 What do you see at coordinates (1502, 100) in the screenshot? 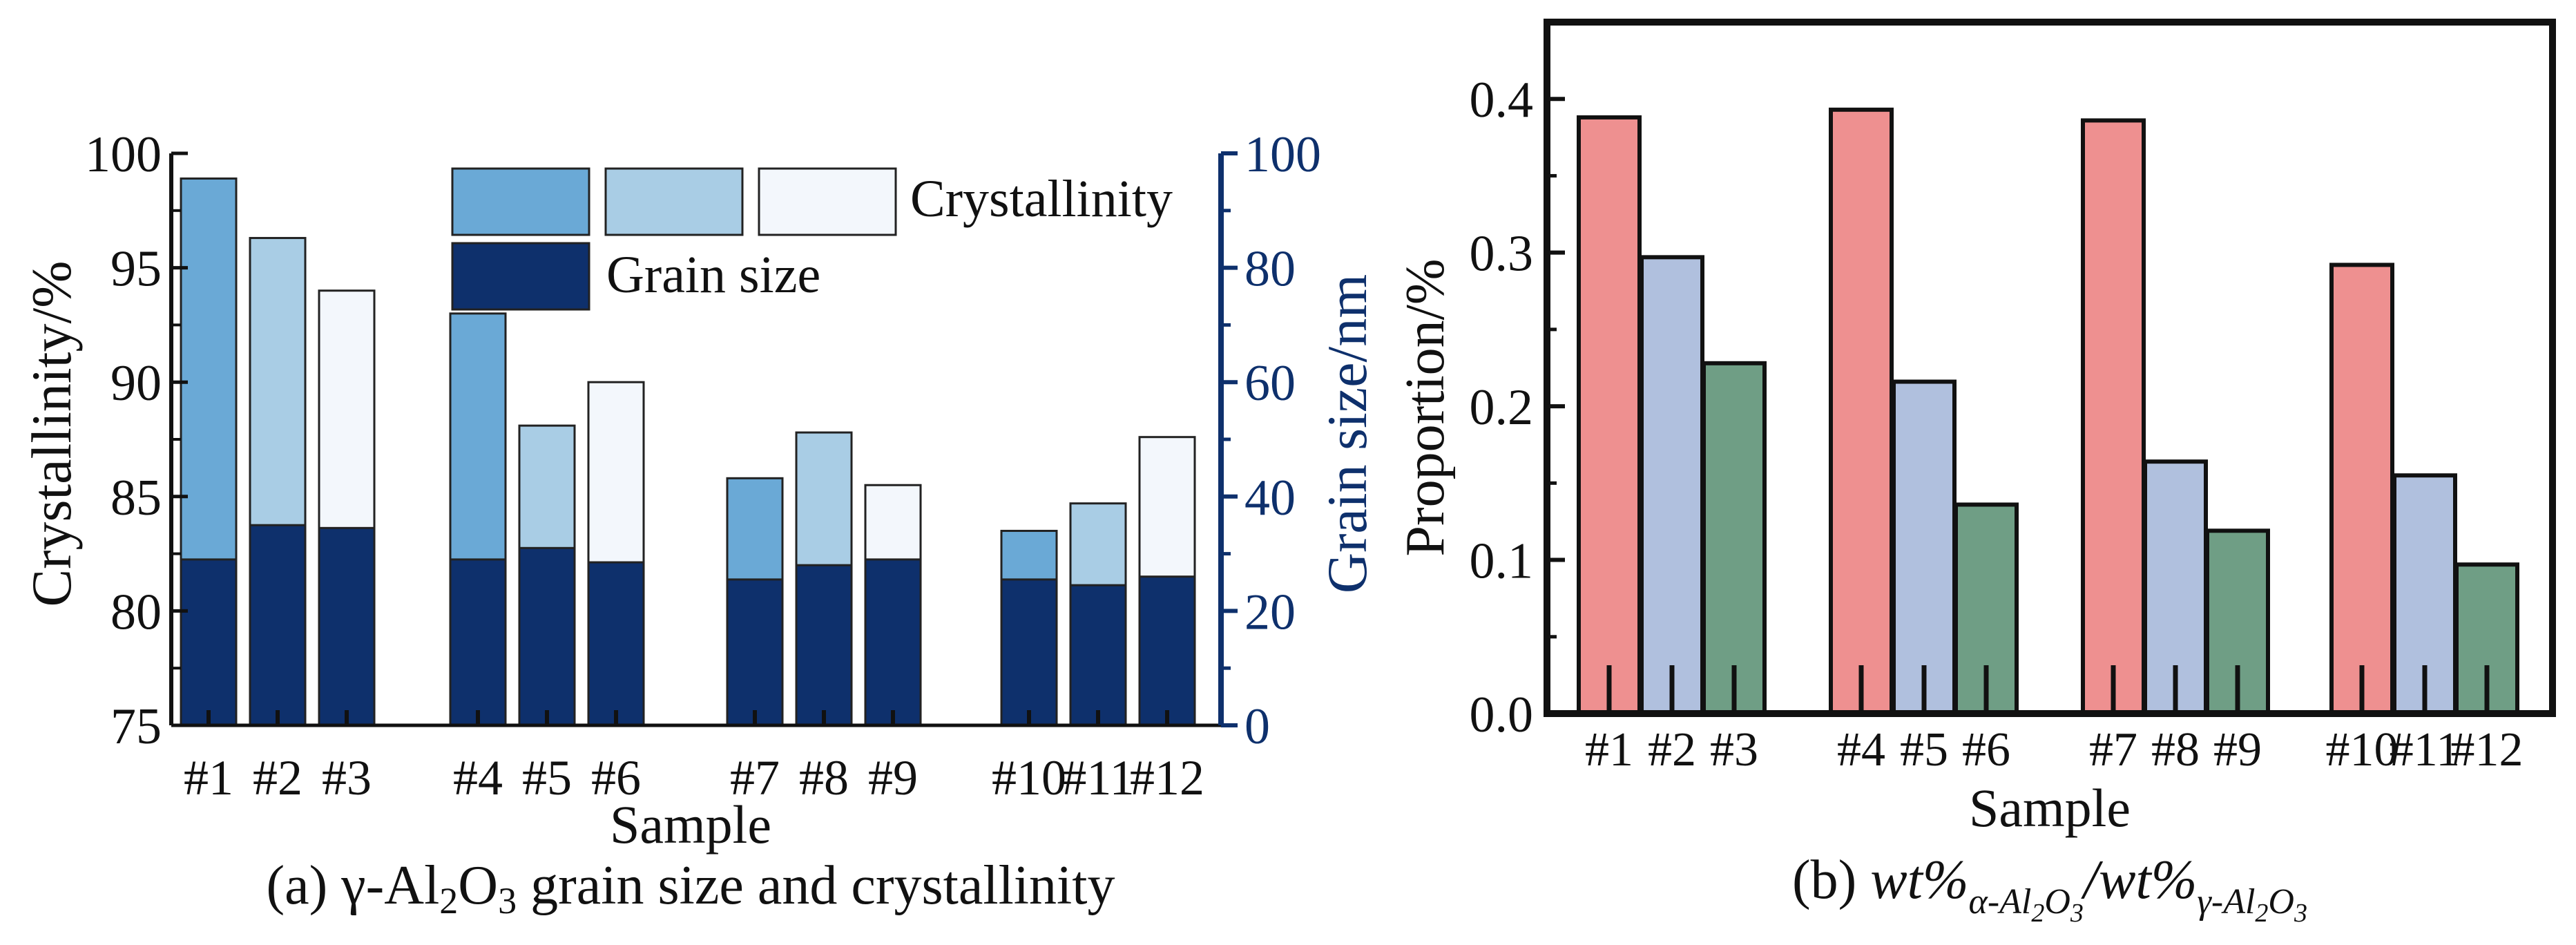
I see `y-tick-label: 0.4` at bounding box center [1502, 100].